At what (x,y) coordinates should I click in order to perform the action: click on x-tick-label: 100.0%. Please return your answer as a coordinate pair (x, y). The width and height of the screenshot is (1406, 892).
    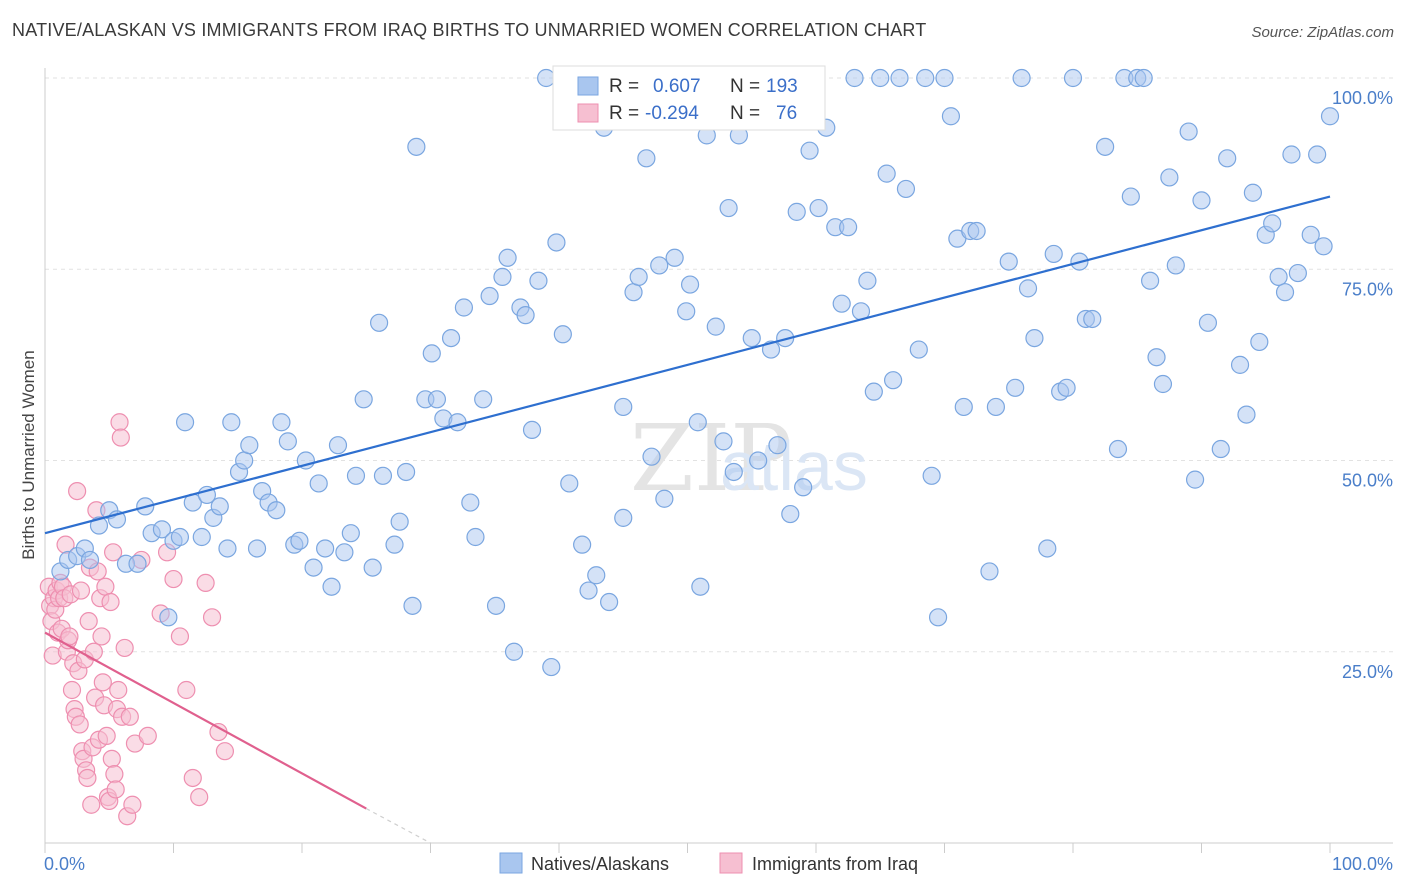
    Looking at the image, I should click on (1362, 864).